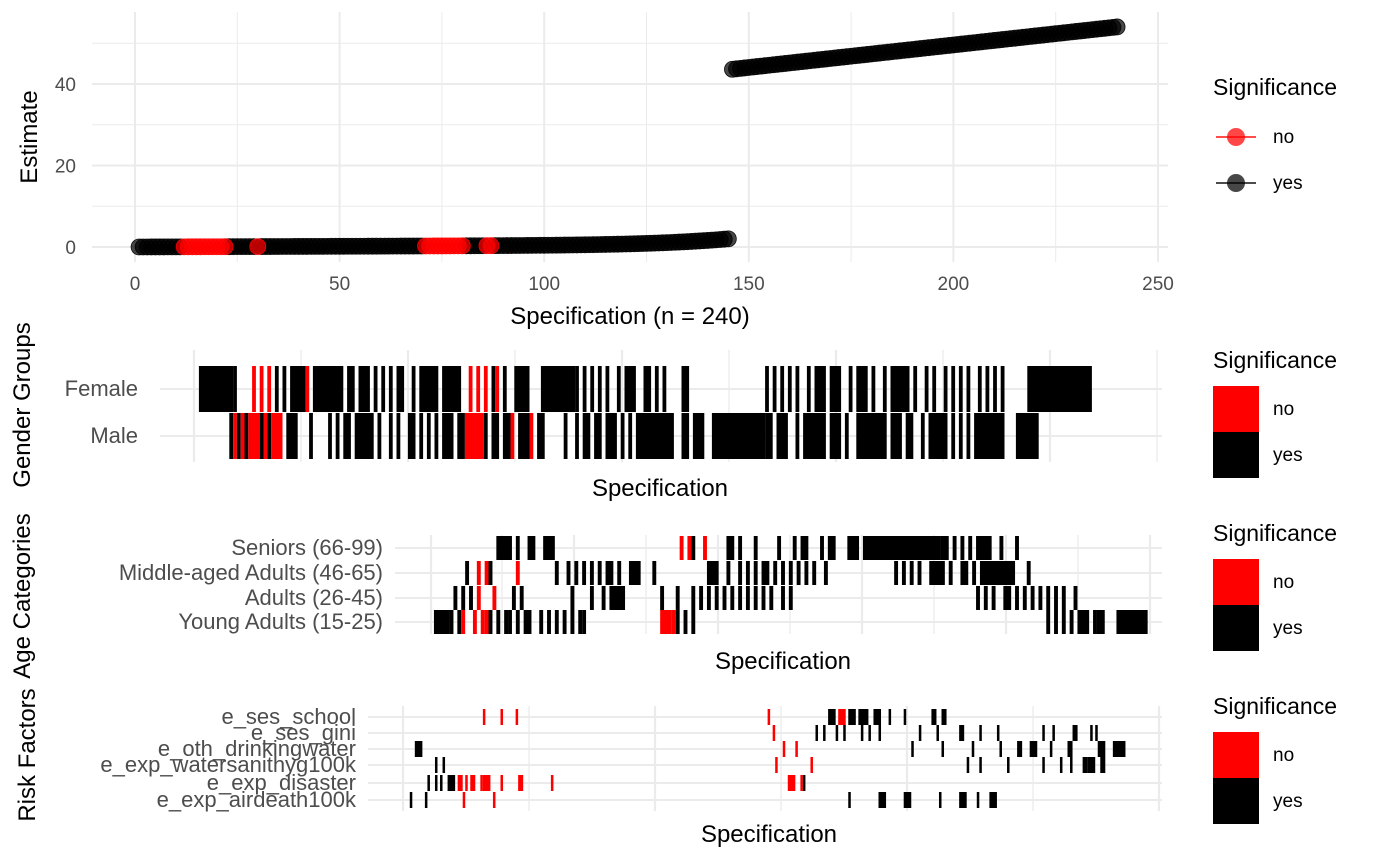  I want to click on legend-label: no, so click(1283, 755).